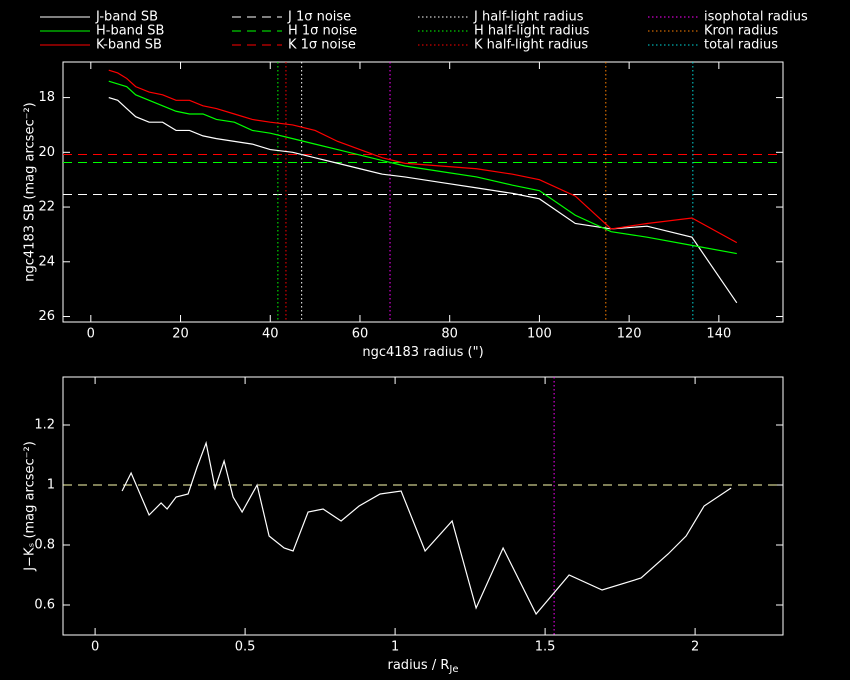 The width and height of the screenshot is (850, 680). What do you see at coordinates (322, 45) in the screenshot?
I see `legend-label: K 1σ noise` at bounding box center [322, 45].